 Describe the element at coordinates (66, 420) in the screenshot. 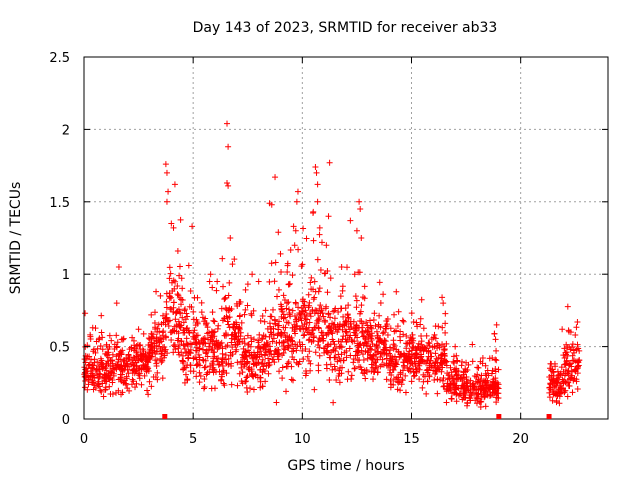

I see `y-tick-label: 0` at that location.